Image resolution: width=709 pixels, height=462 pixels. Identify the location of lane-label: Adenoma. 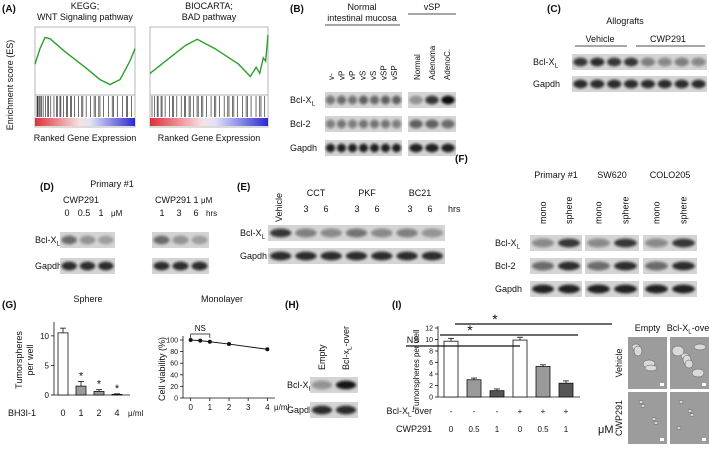
(432, 62).